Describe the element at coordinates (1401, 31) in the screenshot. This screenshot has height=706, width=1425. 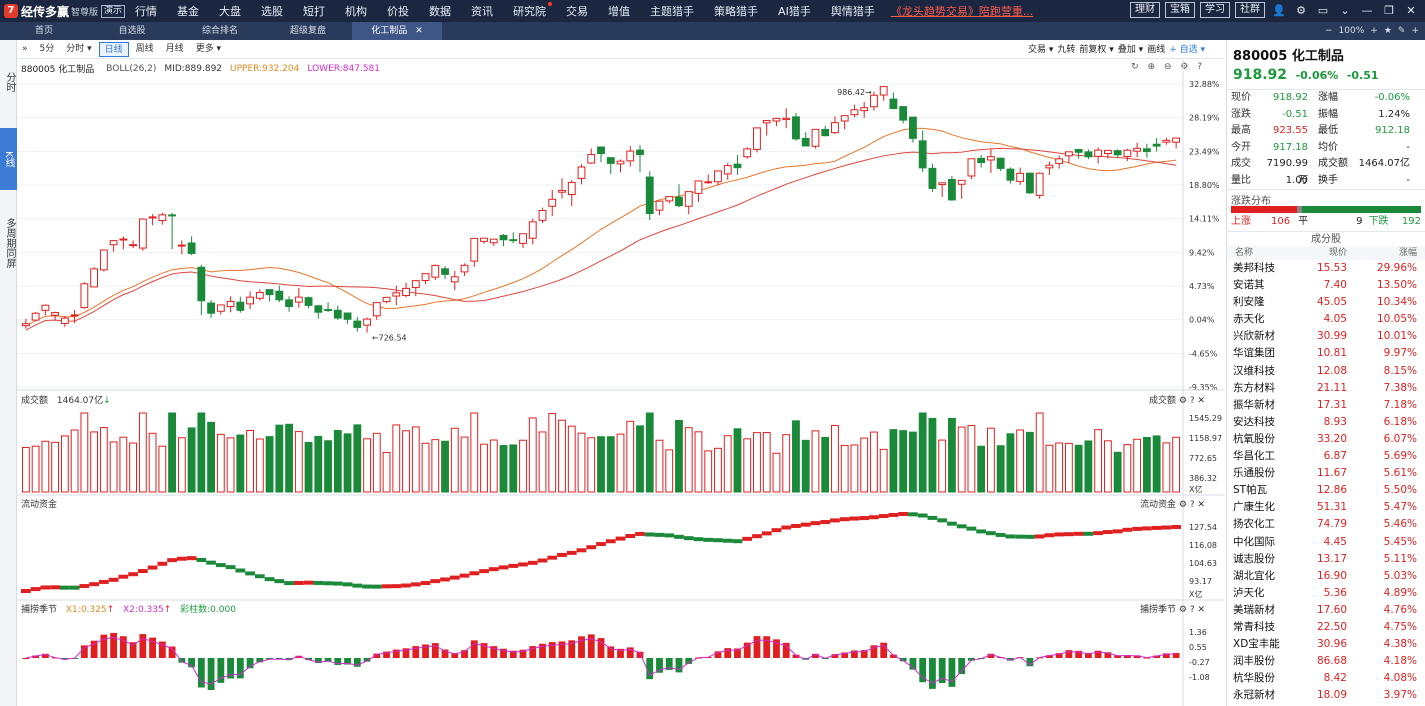
I see `pen-icon: ✎` at that location.